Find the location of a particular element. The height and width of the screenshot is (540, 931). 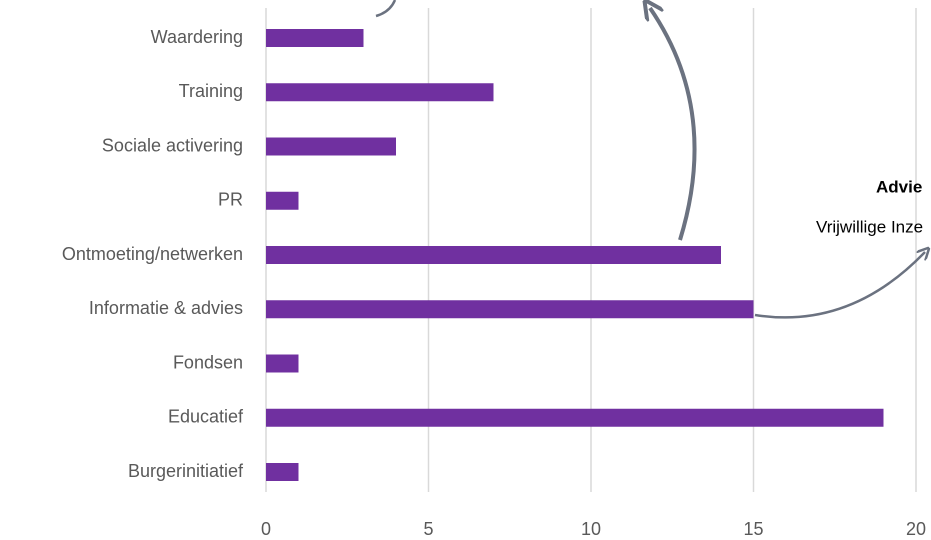

y-tick-label: PR is located at coordinates (230, 200).